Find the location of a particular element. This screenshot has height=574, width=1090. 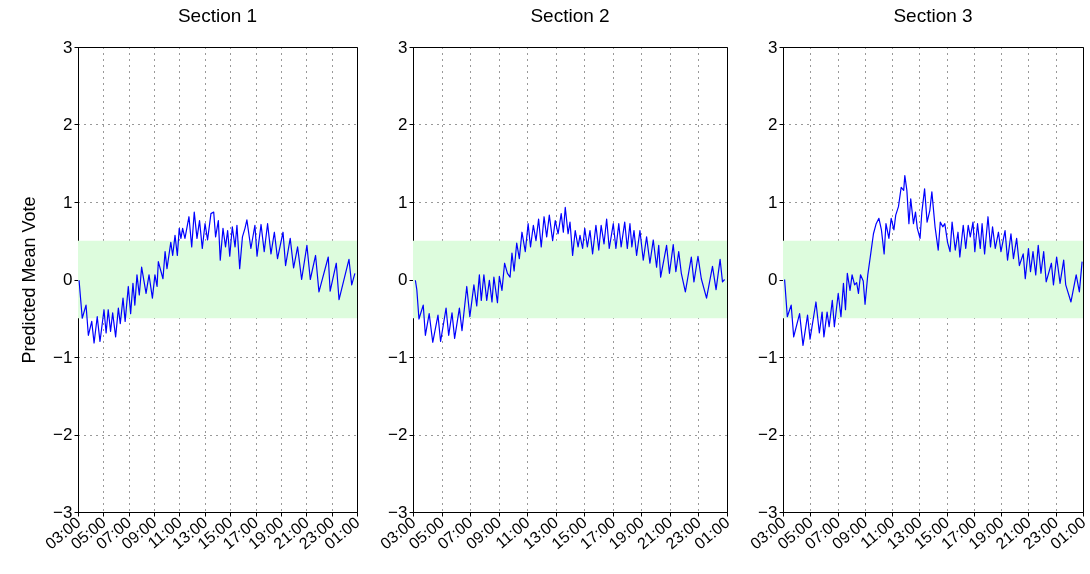

chart-title: Section 2 is located at coordinates (570, 15).